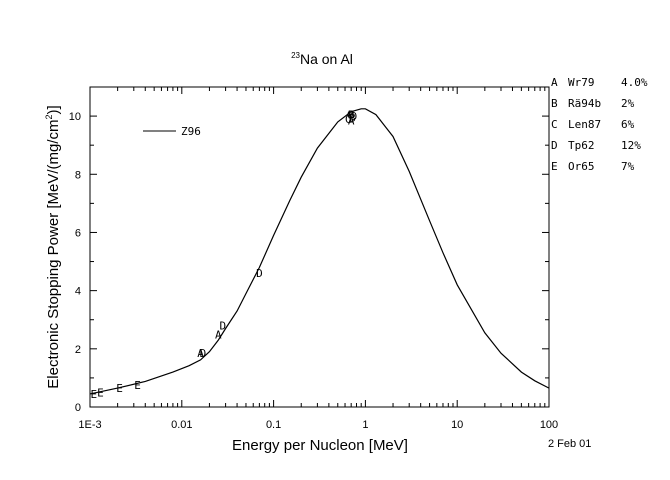 This screenshot has height=480, width=670. I want to click on x-tick-label: 1E-3, so click(89, 425).